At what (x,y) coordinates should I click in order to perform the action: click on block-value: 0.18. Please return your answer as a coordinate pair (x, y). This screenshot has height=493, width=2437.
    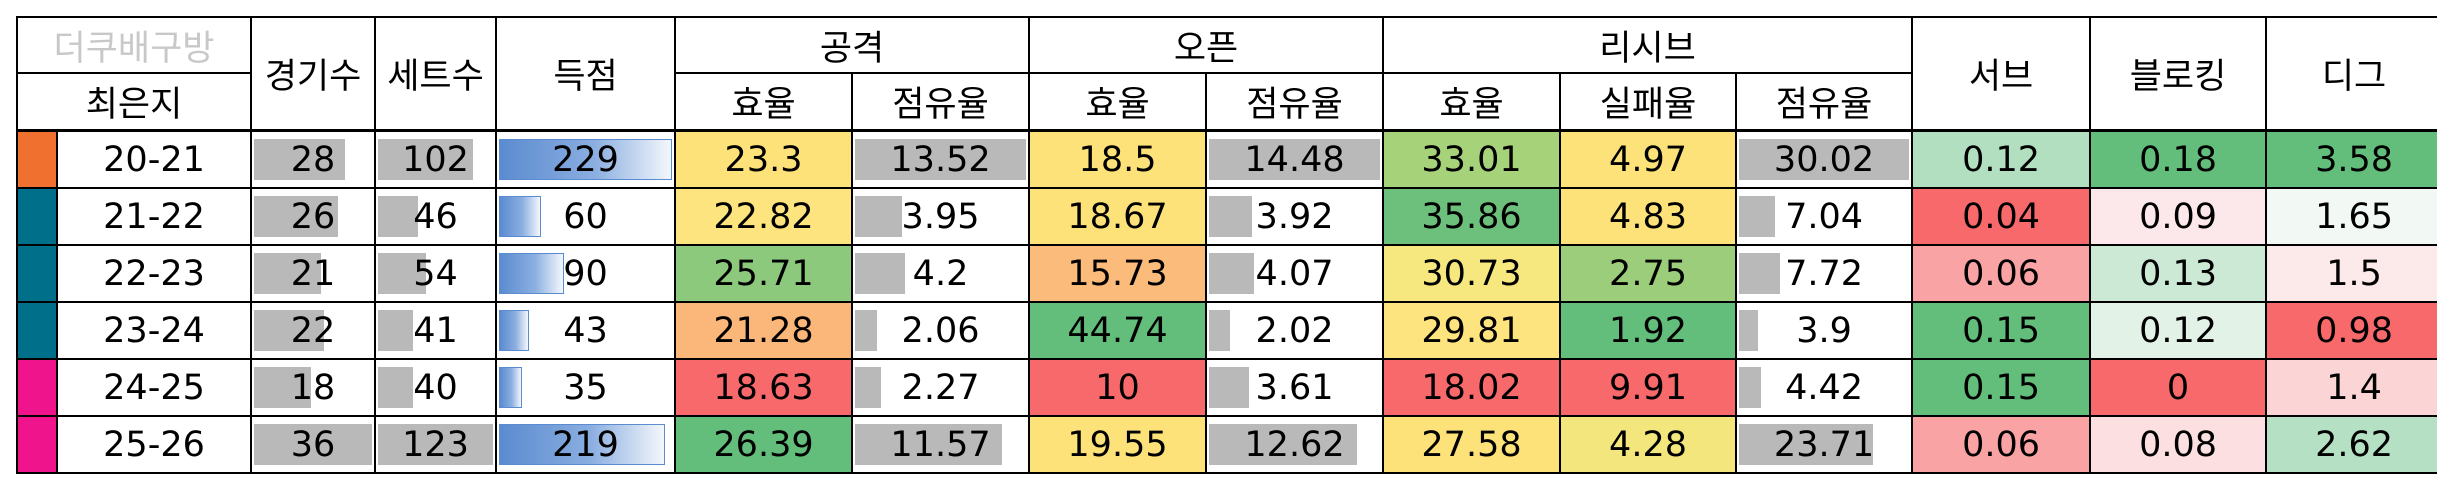
    Looking at the image, I should click on (2178, 159).